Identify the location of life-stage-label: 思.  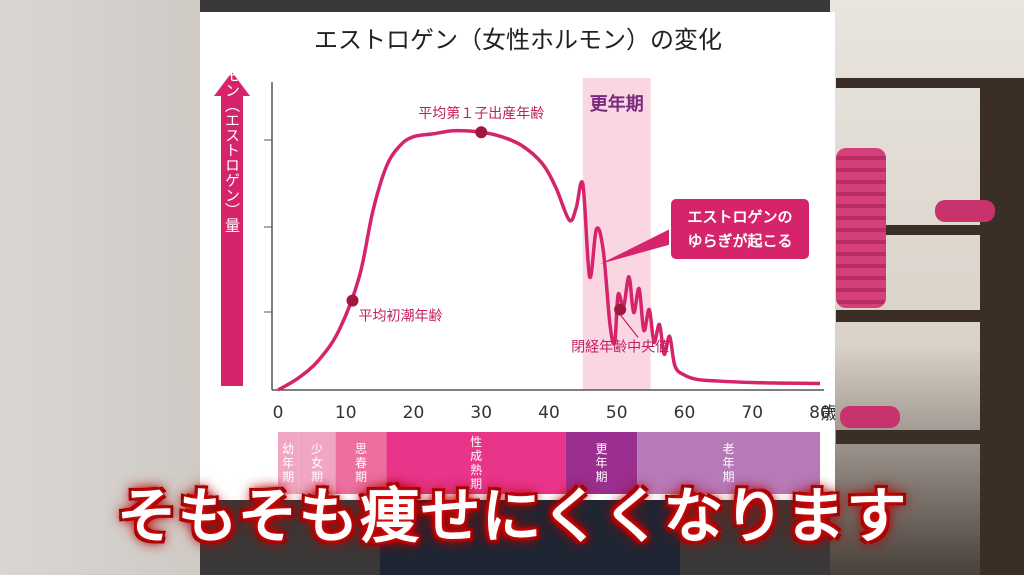
(361, 449).